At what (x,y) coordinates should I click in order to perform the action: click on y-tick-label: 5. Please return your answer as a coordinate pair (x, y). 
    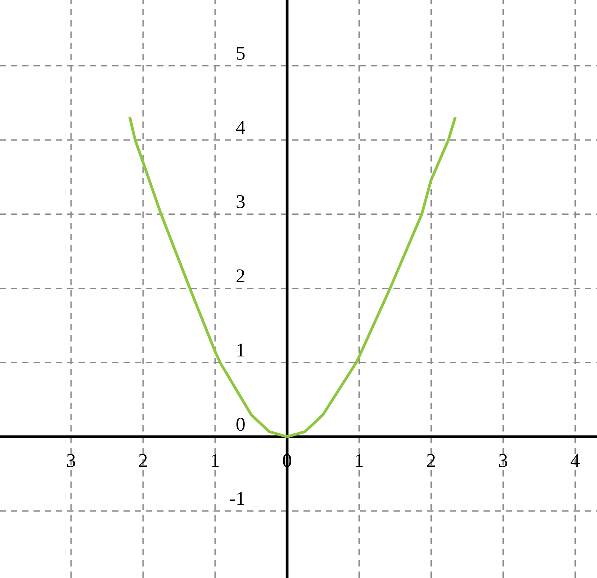
    Looking at the image, I should click on (241, 53).